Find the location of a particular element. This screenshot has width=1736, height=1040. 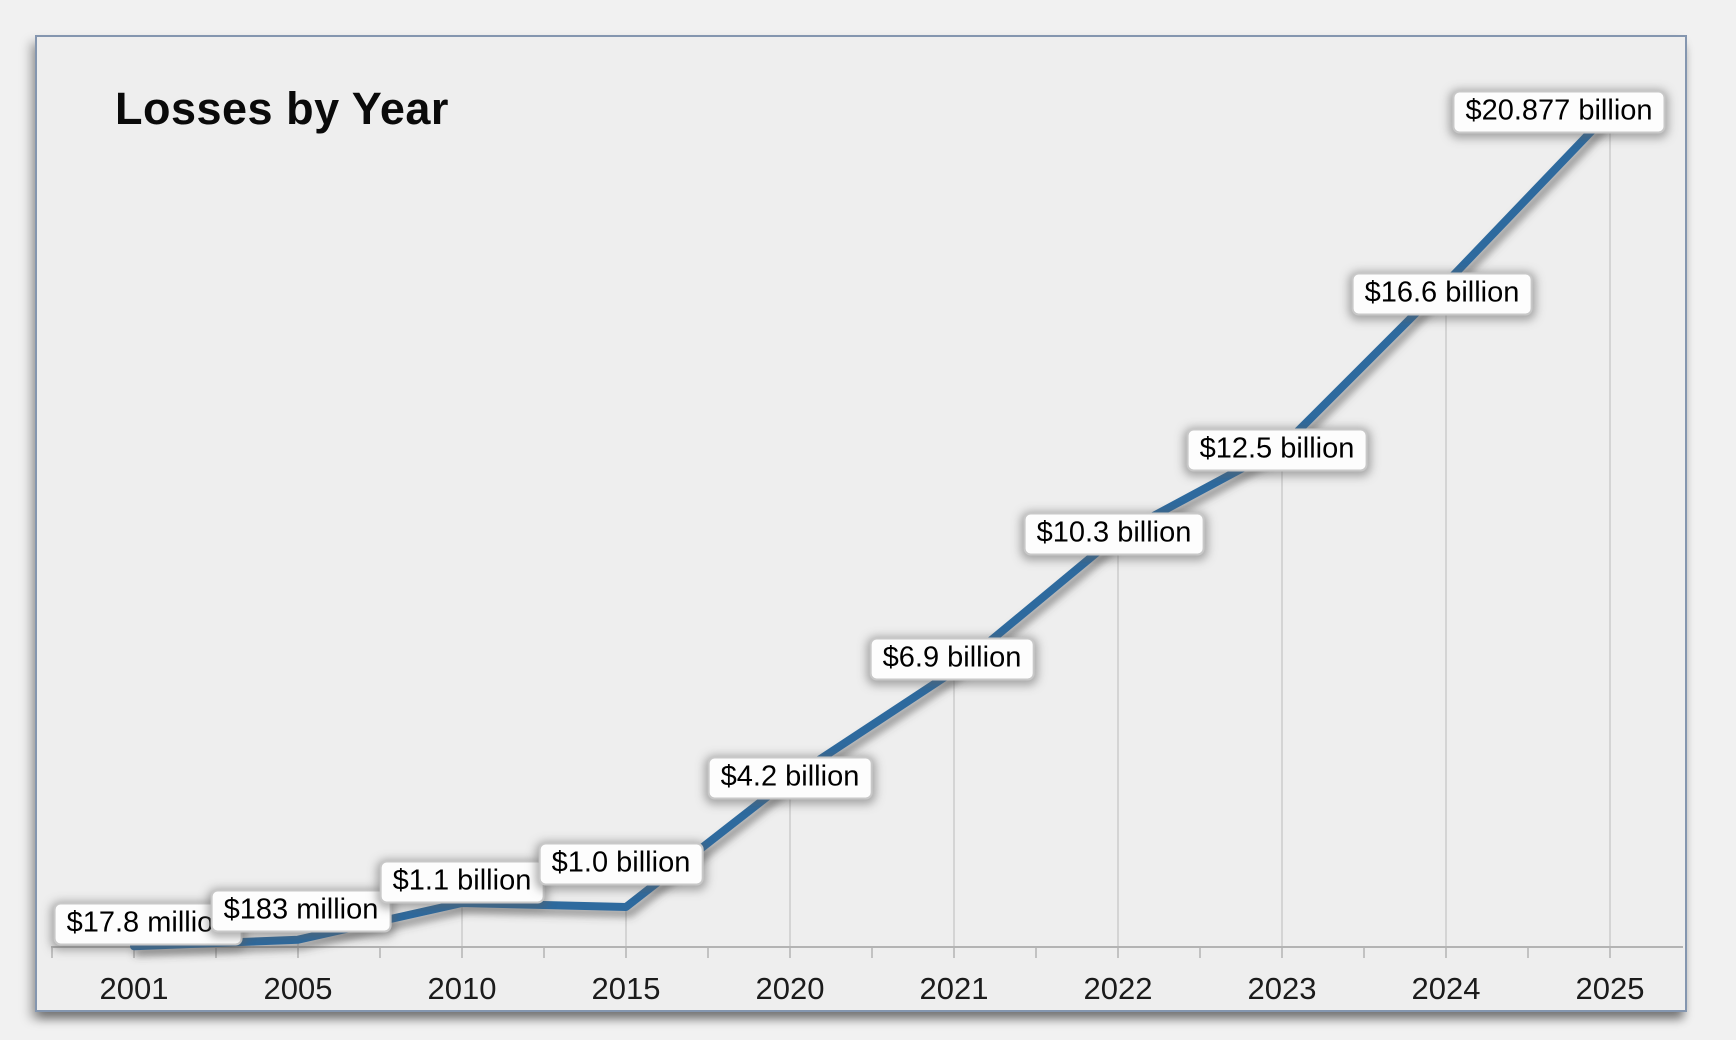

x-axis-group is located at coordinates (867, 952).